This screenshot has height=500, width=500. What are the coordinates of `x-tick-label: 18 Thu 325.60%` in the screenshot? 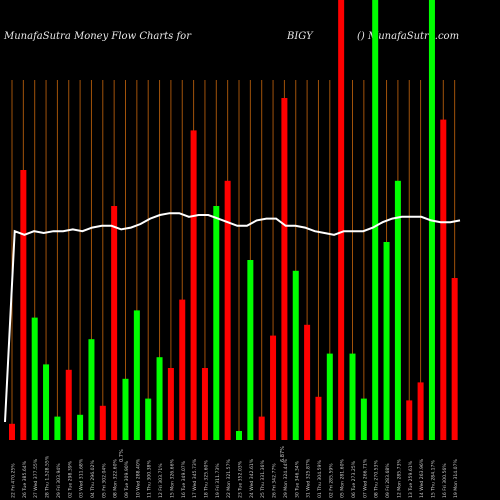 It's located at (206, 479).